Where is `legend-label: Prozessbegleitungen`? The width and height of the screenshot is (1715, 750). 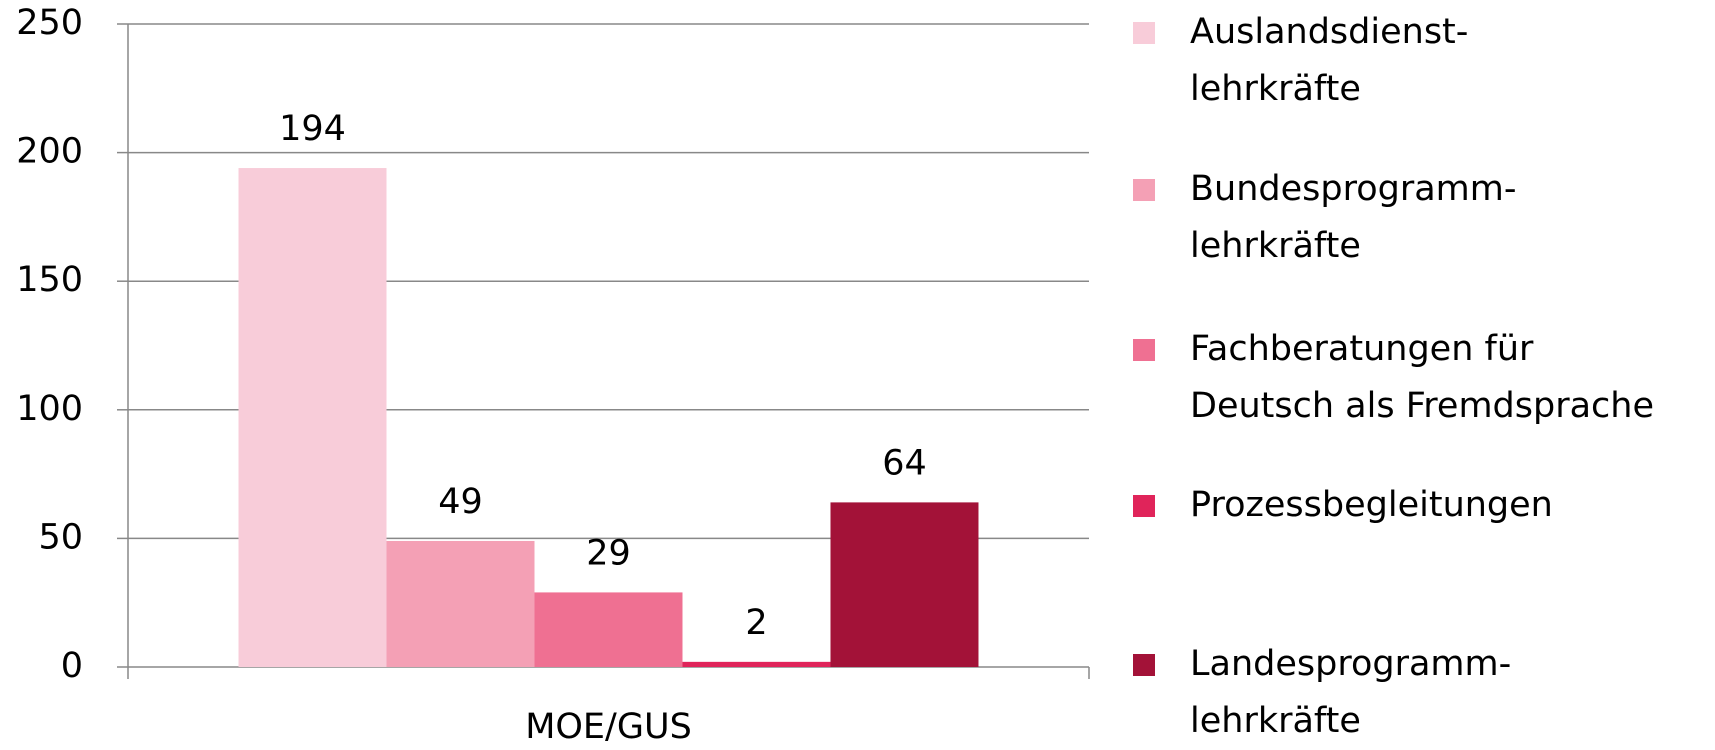 legend-label: Prozessbegleitungen is located at coordinates (1371, 505).